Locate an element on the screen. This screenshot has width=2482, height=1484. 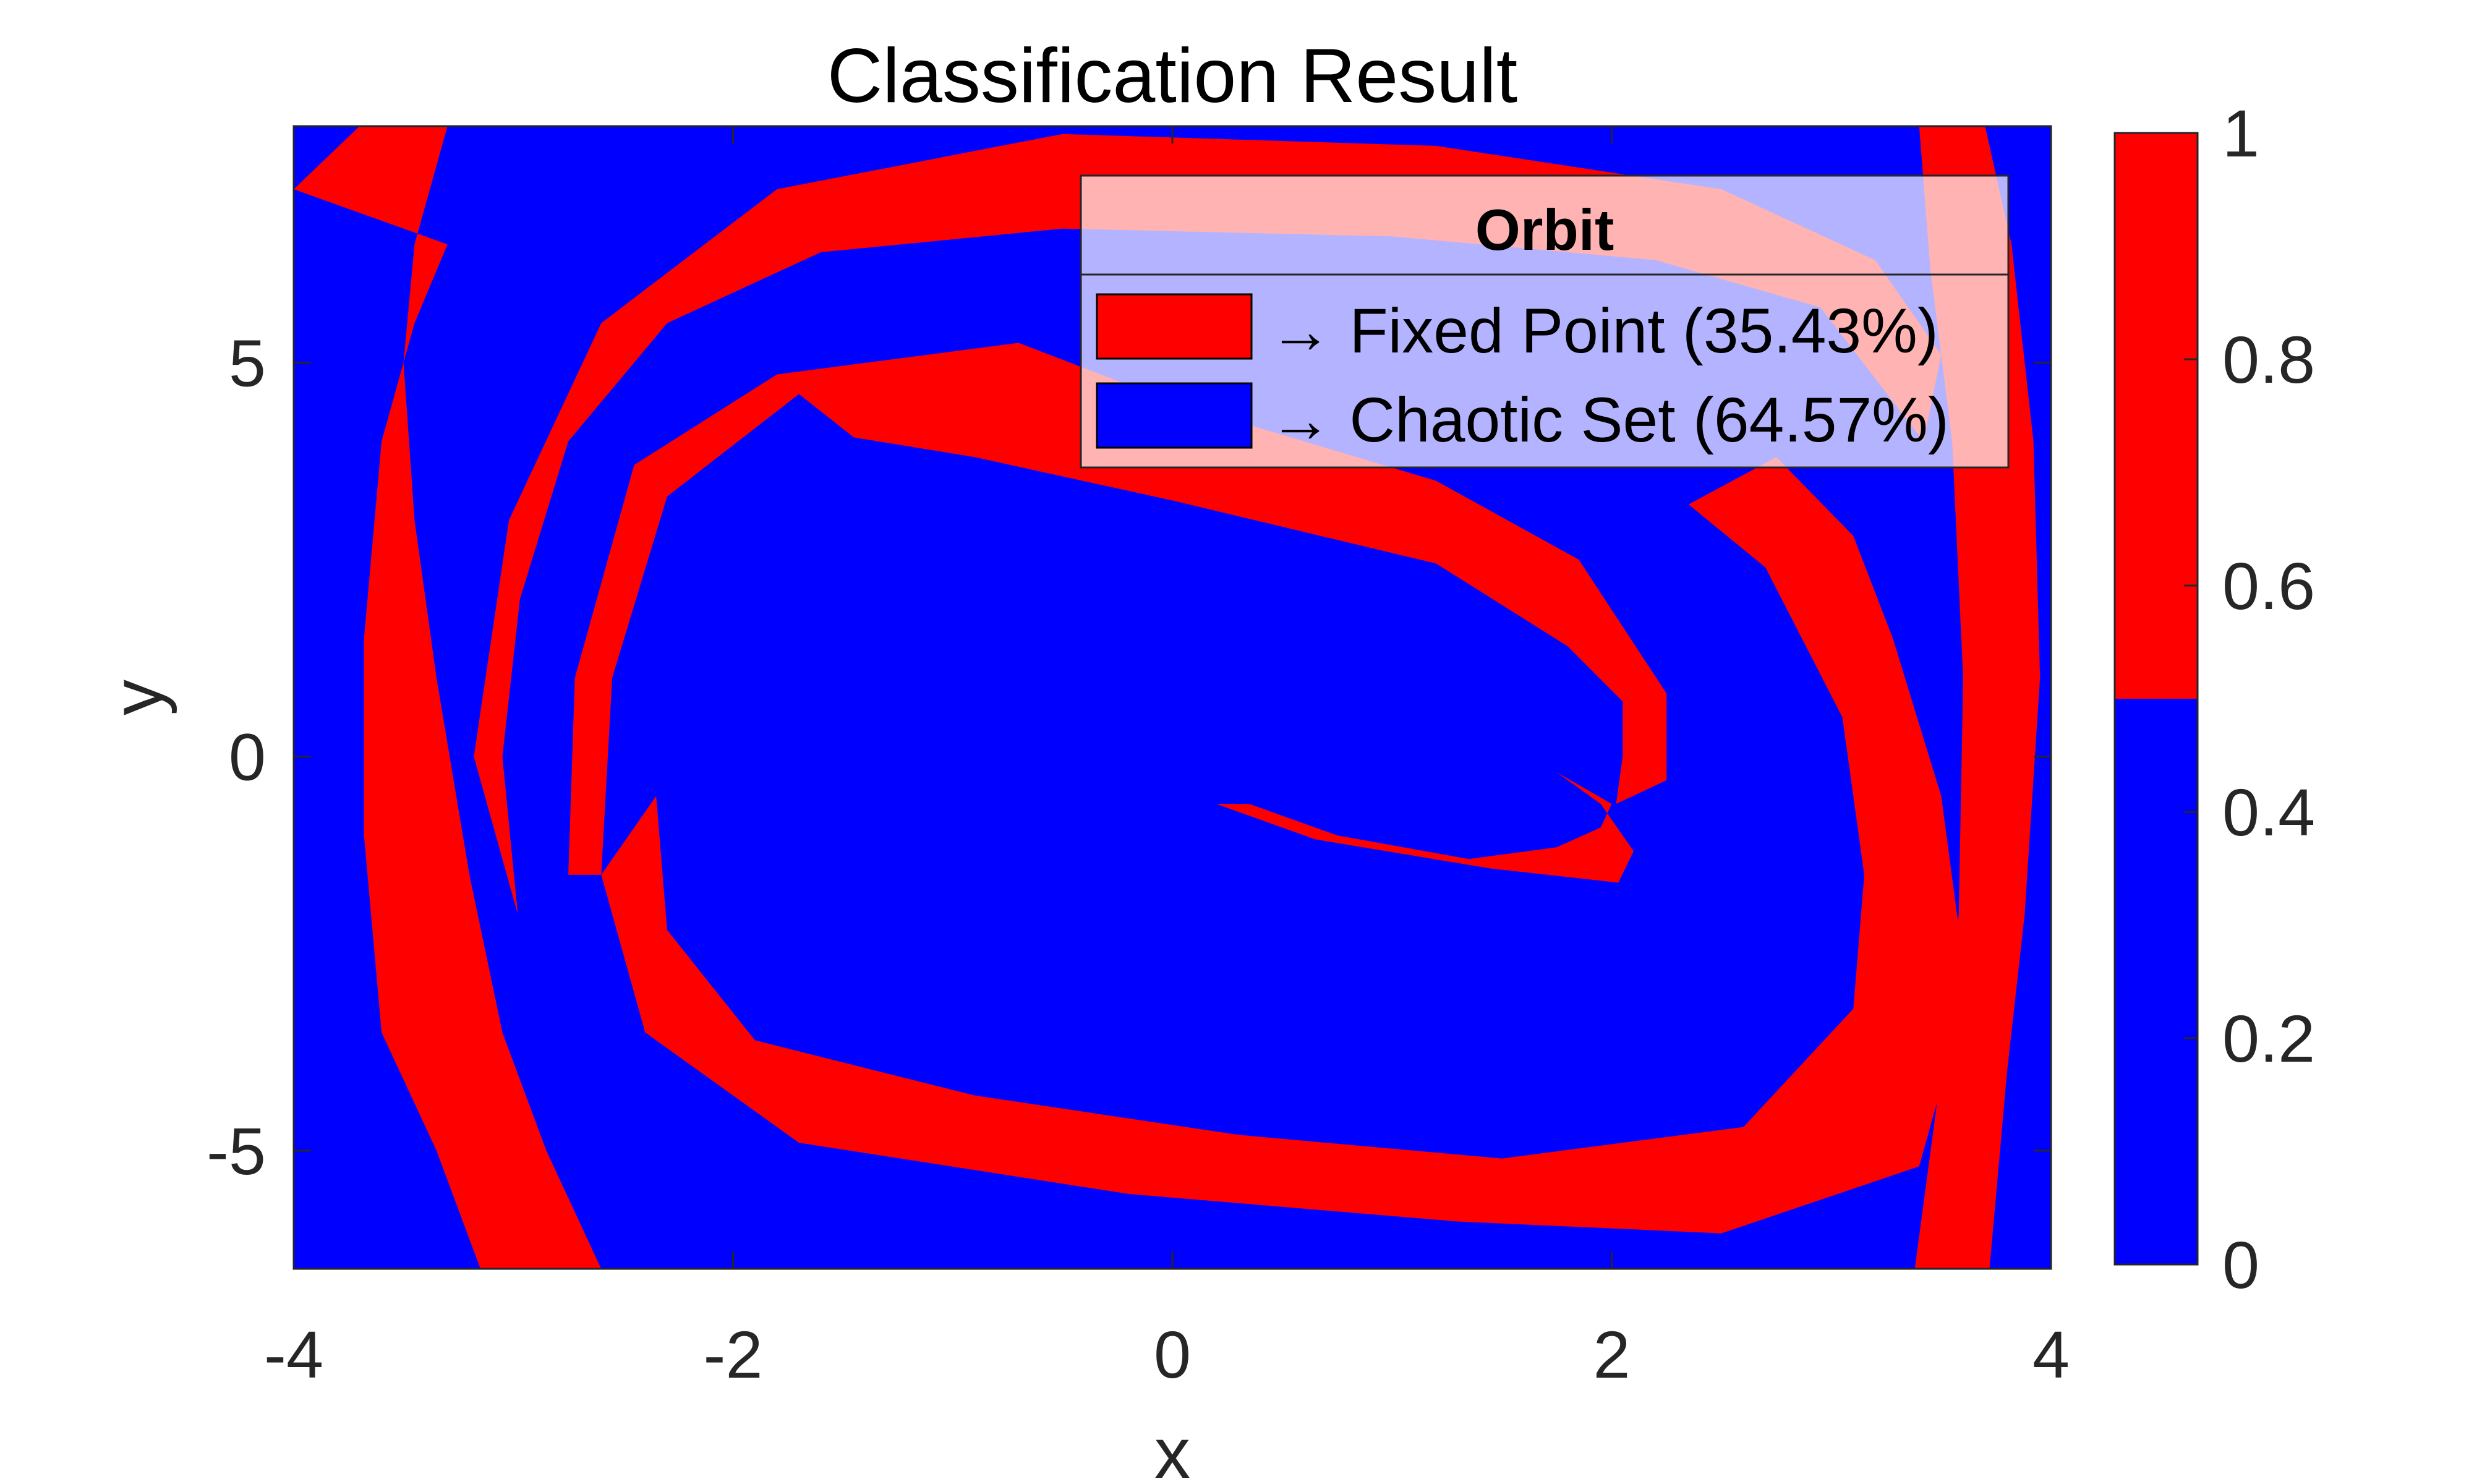
x-tick-label: 4 is located at coordinates (2051, 1354).